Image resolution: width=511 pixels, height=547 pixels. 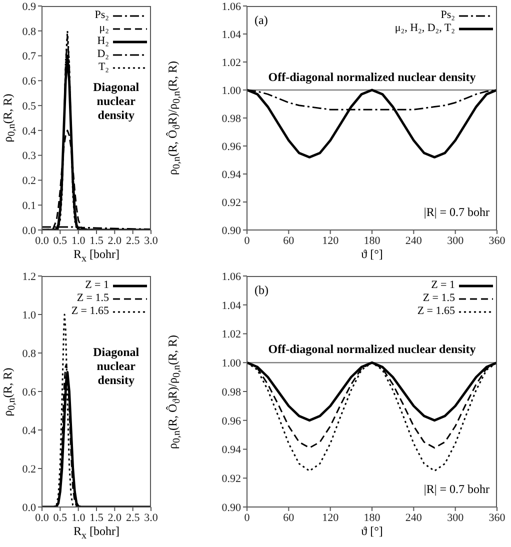 I want to click on y-tick-label: 0.5, so click(x=29, y=106).